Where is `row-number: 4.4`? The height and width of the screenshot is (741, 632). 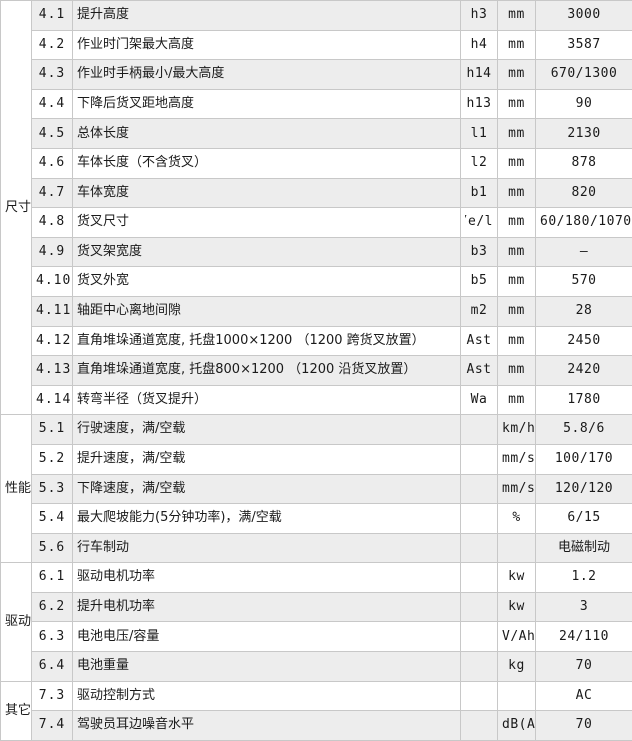
row-number: 4.4 is located at coordinates (52, 104).